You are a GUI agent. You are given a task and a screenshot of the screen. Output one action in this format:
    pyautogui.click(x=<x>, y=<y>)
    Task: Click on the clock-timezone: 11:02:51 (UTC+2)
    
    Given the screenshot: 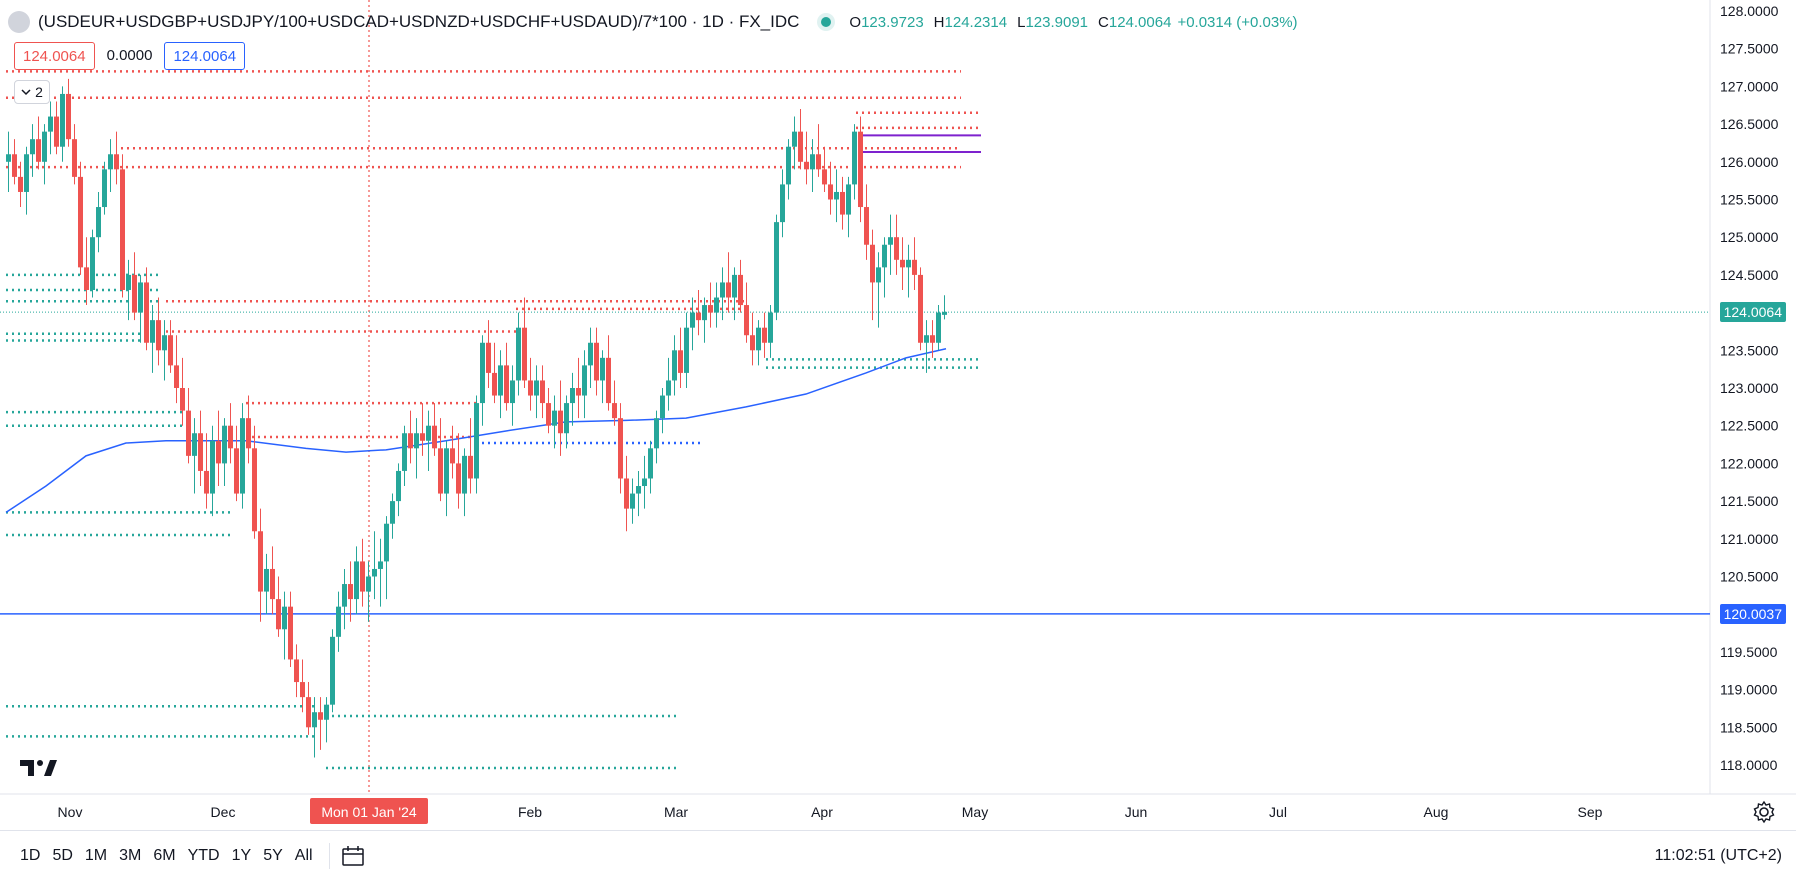 What is the action you would take?
    pyautogui.click(x=1718, y=855)
    